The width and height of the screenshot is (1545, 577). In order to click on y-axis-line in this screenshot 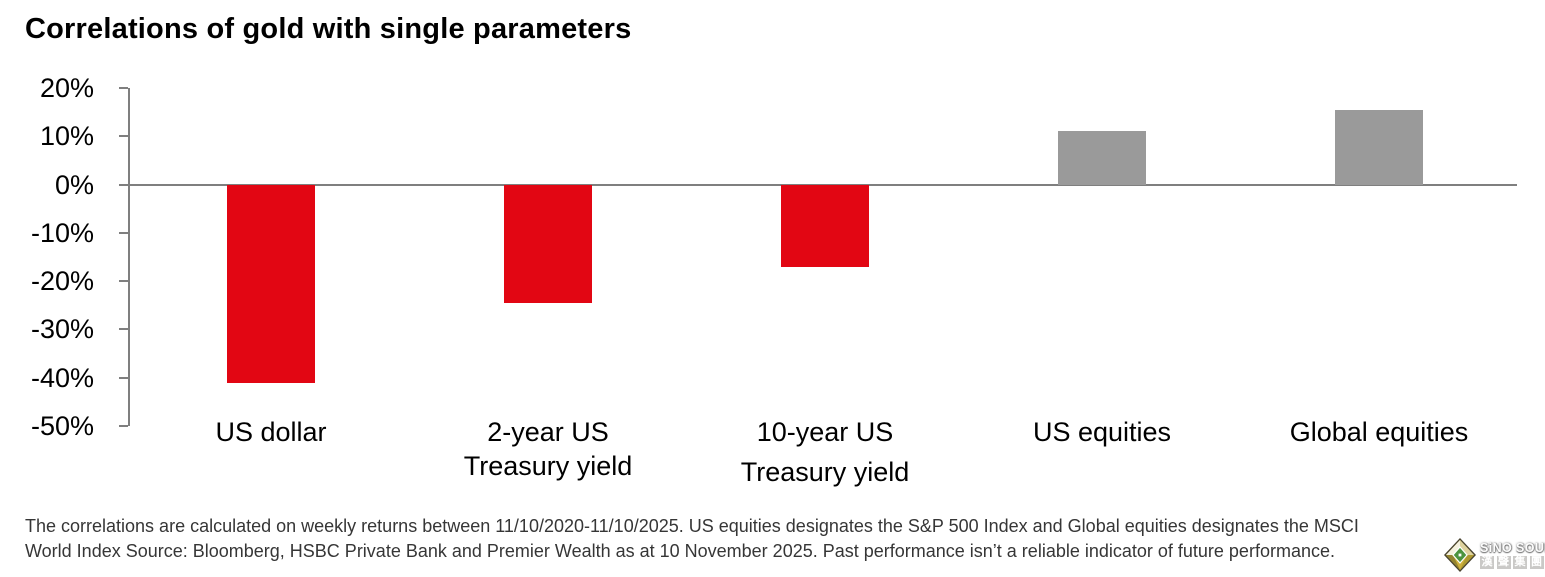, I will do `click(129, 257)`.